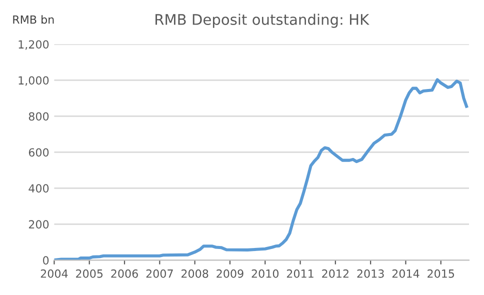 This screenshot has height=295, width=484. What do you see at coordinates (159, 273) in the screenshot?
I see `x-tick-label: 2007` at bounding box center [159, 273].